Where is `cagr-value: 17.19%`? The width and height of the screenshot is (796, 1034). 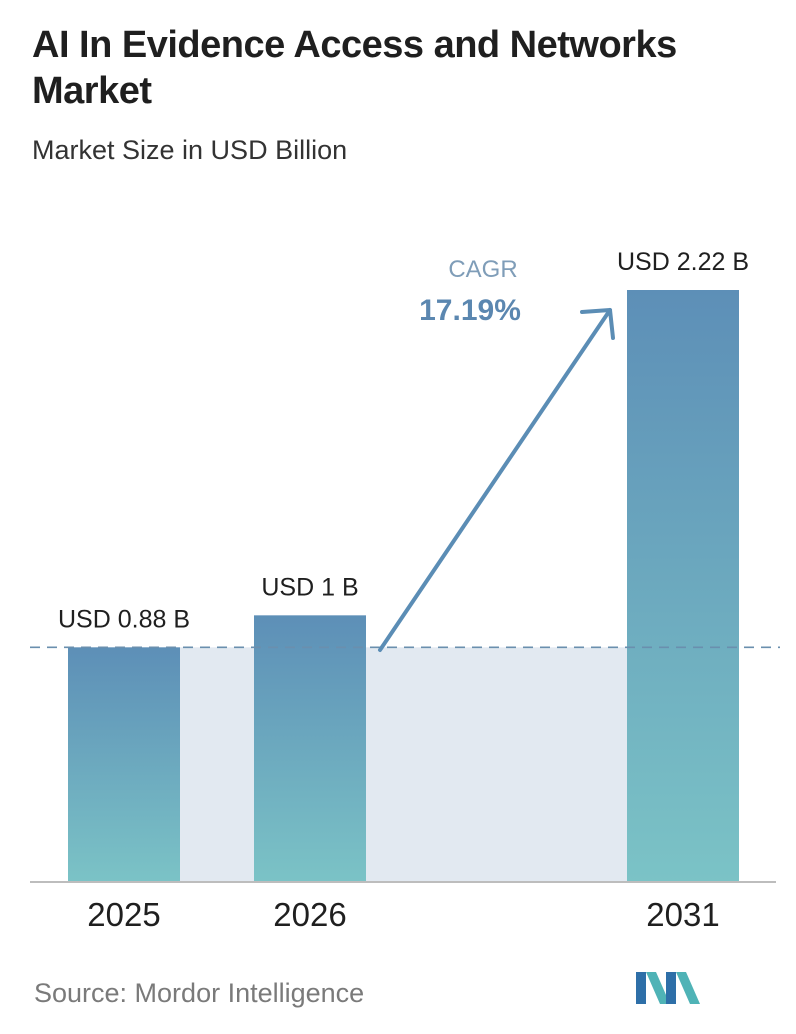 cagr-value: 17.19% is located at coordinates (470, 310).